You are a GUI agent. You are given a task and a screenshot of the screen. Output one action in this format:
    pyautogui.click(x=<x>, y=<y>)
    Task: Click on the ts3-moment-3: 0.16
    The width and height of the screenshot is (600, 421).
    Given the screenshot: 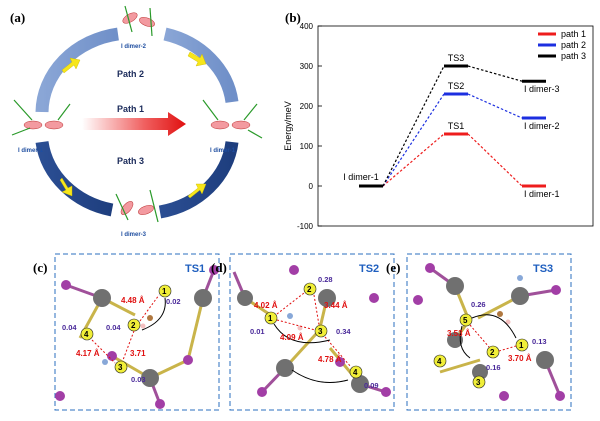 What is the action you would take?
    pyautogui.click(x=493, y=367)
    